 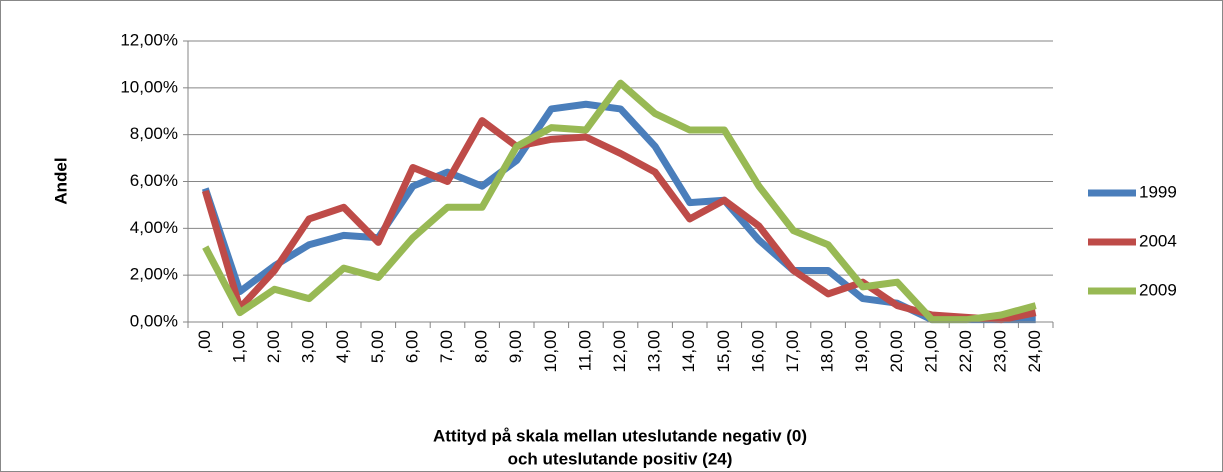 What do you see at coordinates (1000, 351) in the screenshot?
I see `x-tick-label: 23,00` at bounding box center [1000, 351].